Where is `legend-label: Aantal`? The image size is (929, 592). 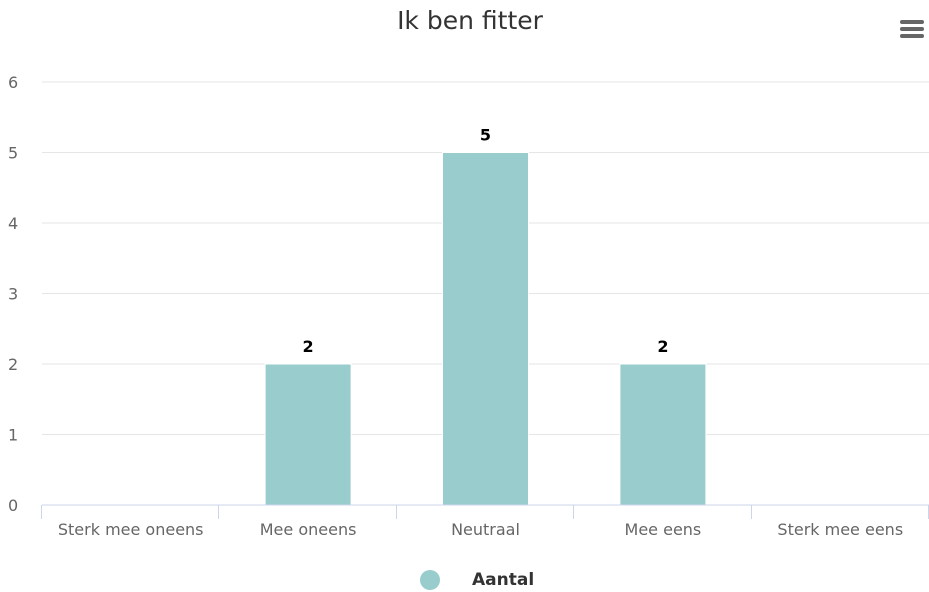
legend-label: Aantal is located at coordinates (503, 580).